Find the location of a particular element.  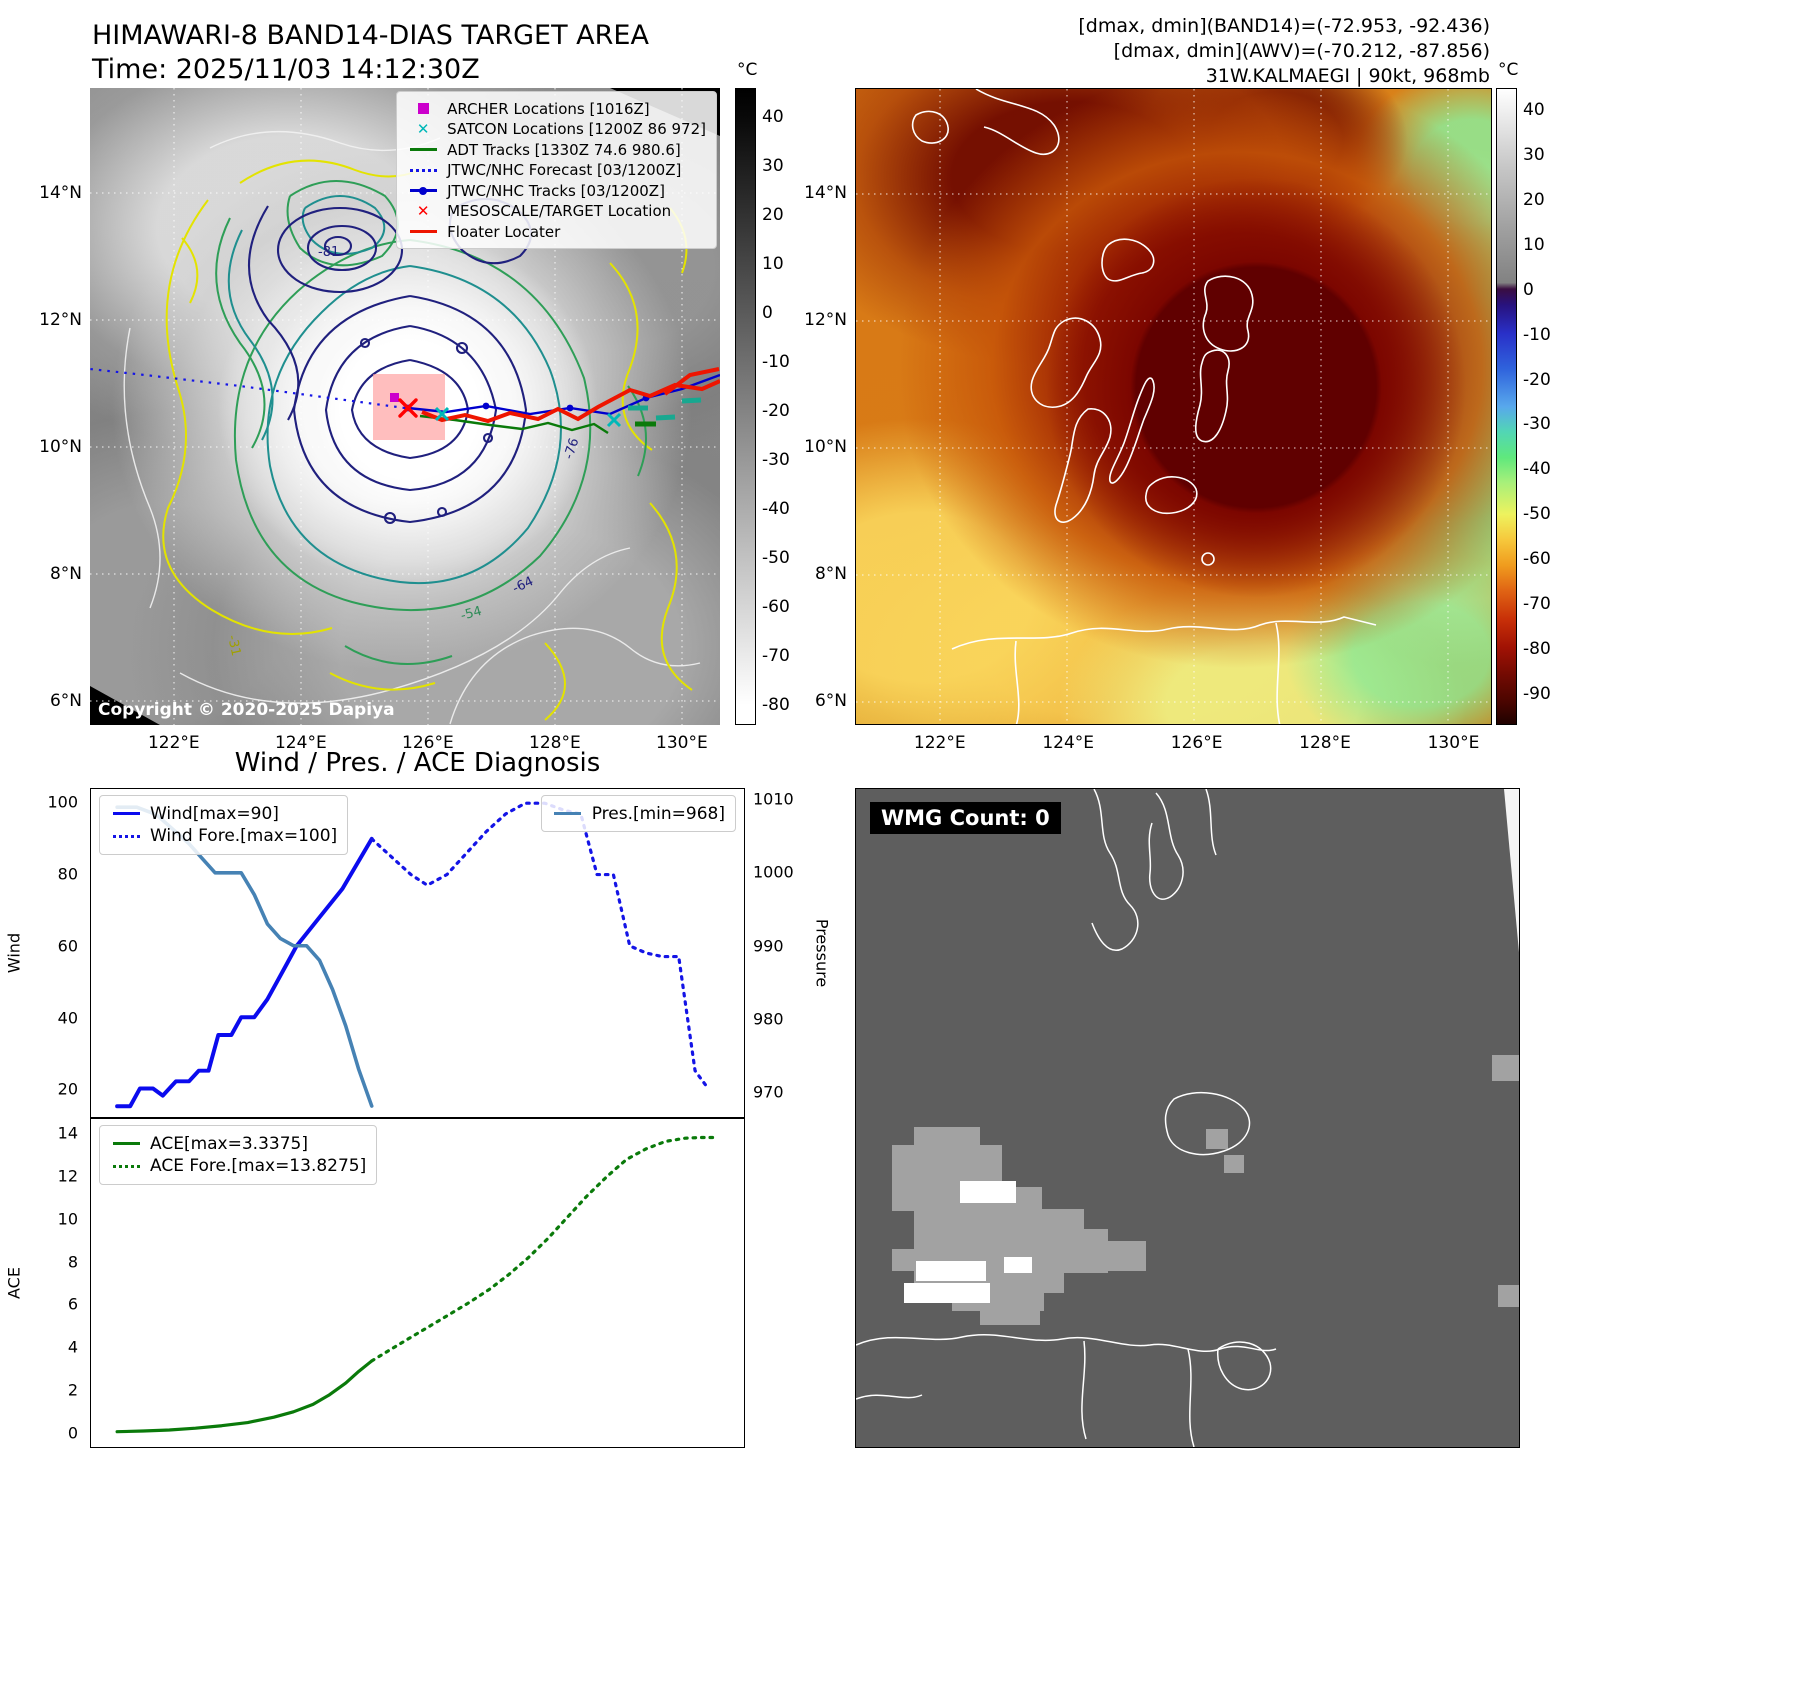

series-ACE Fore.[max=13.8275] is located at coordinates (543, 1249).